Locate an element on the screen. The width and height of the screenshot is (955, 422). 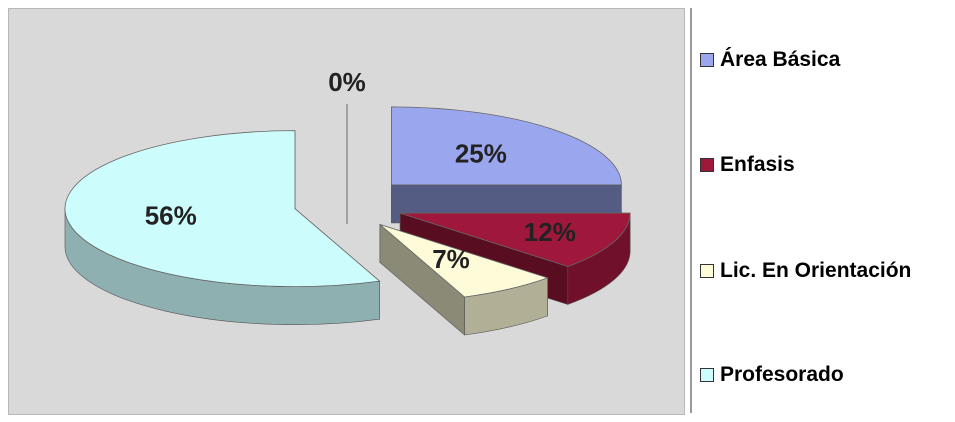
data-label-zero: 0% is located at coordinates (347, 82).